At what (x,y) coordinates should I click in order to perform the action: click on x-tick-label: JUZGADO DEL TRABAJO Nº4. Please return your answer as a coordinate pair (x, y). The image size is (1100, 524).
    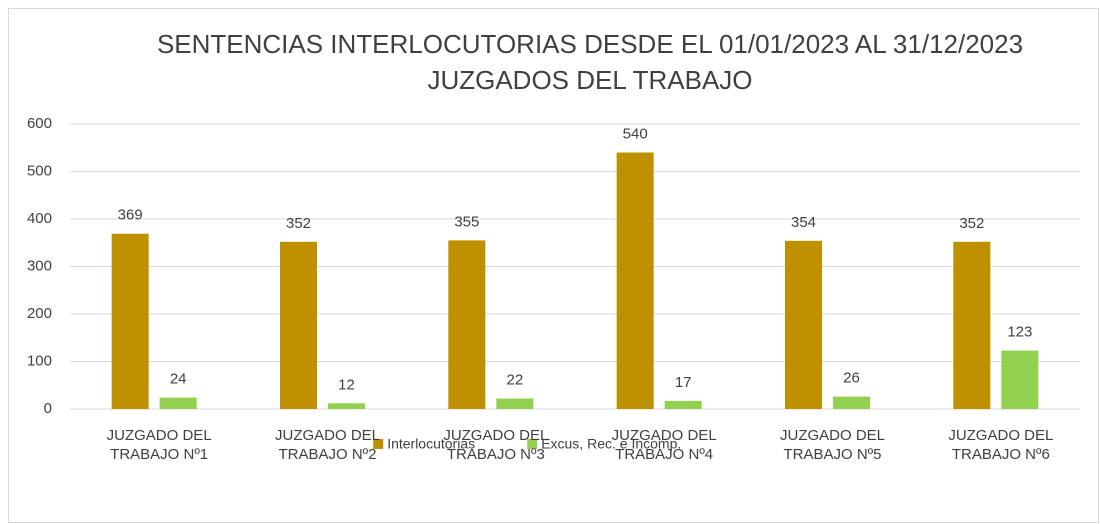
    Looking at the image, I should click on (664, 445).